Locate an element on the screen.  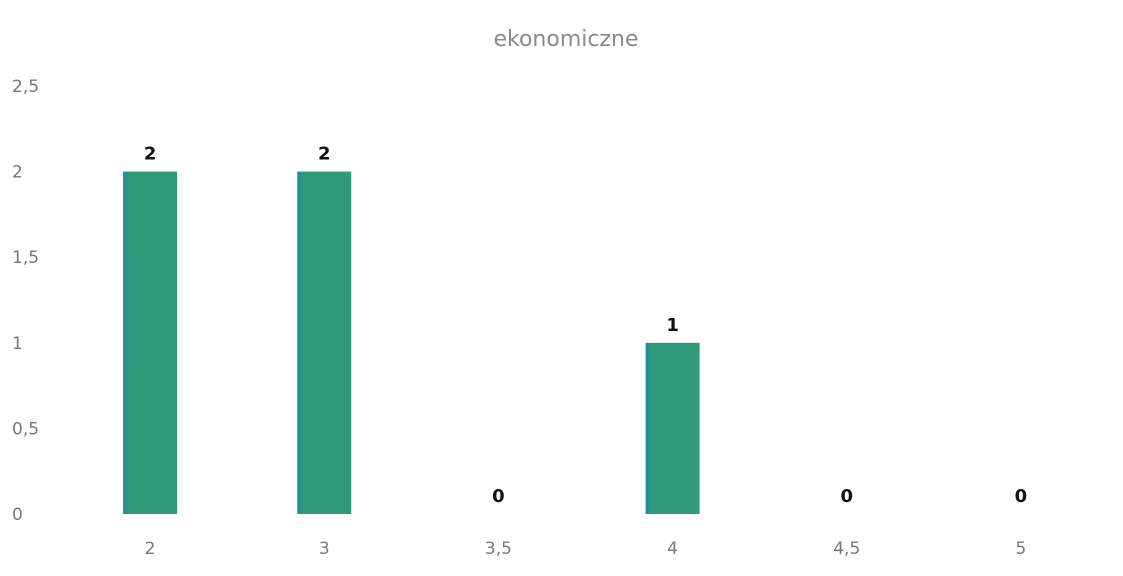
x-tick-label: 4,5 is located at coordinates (846, 549).